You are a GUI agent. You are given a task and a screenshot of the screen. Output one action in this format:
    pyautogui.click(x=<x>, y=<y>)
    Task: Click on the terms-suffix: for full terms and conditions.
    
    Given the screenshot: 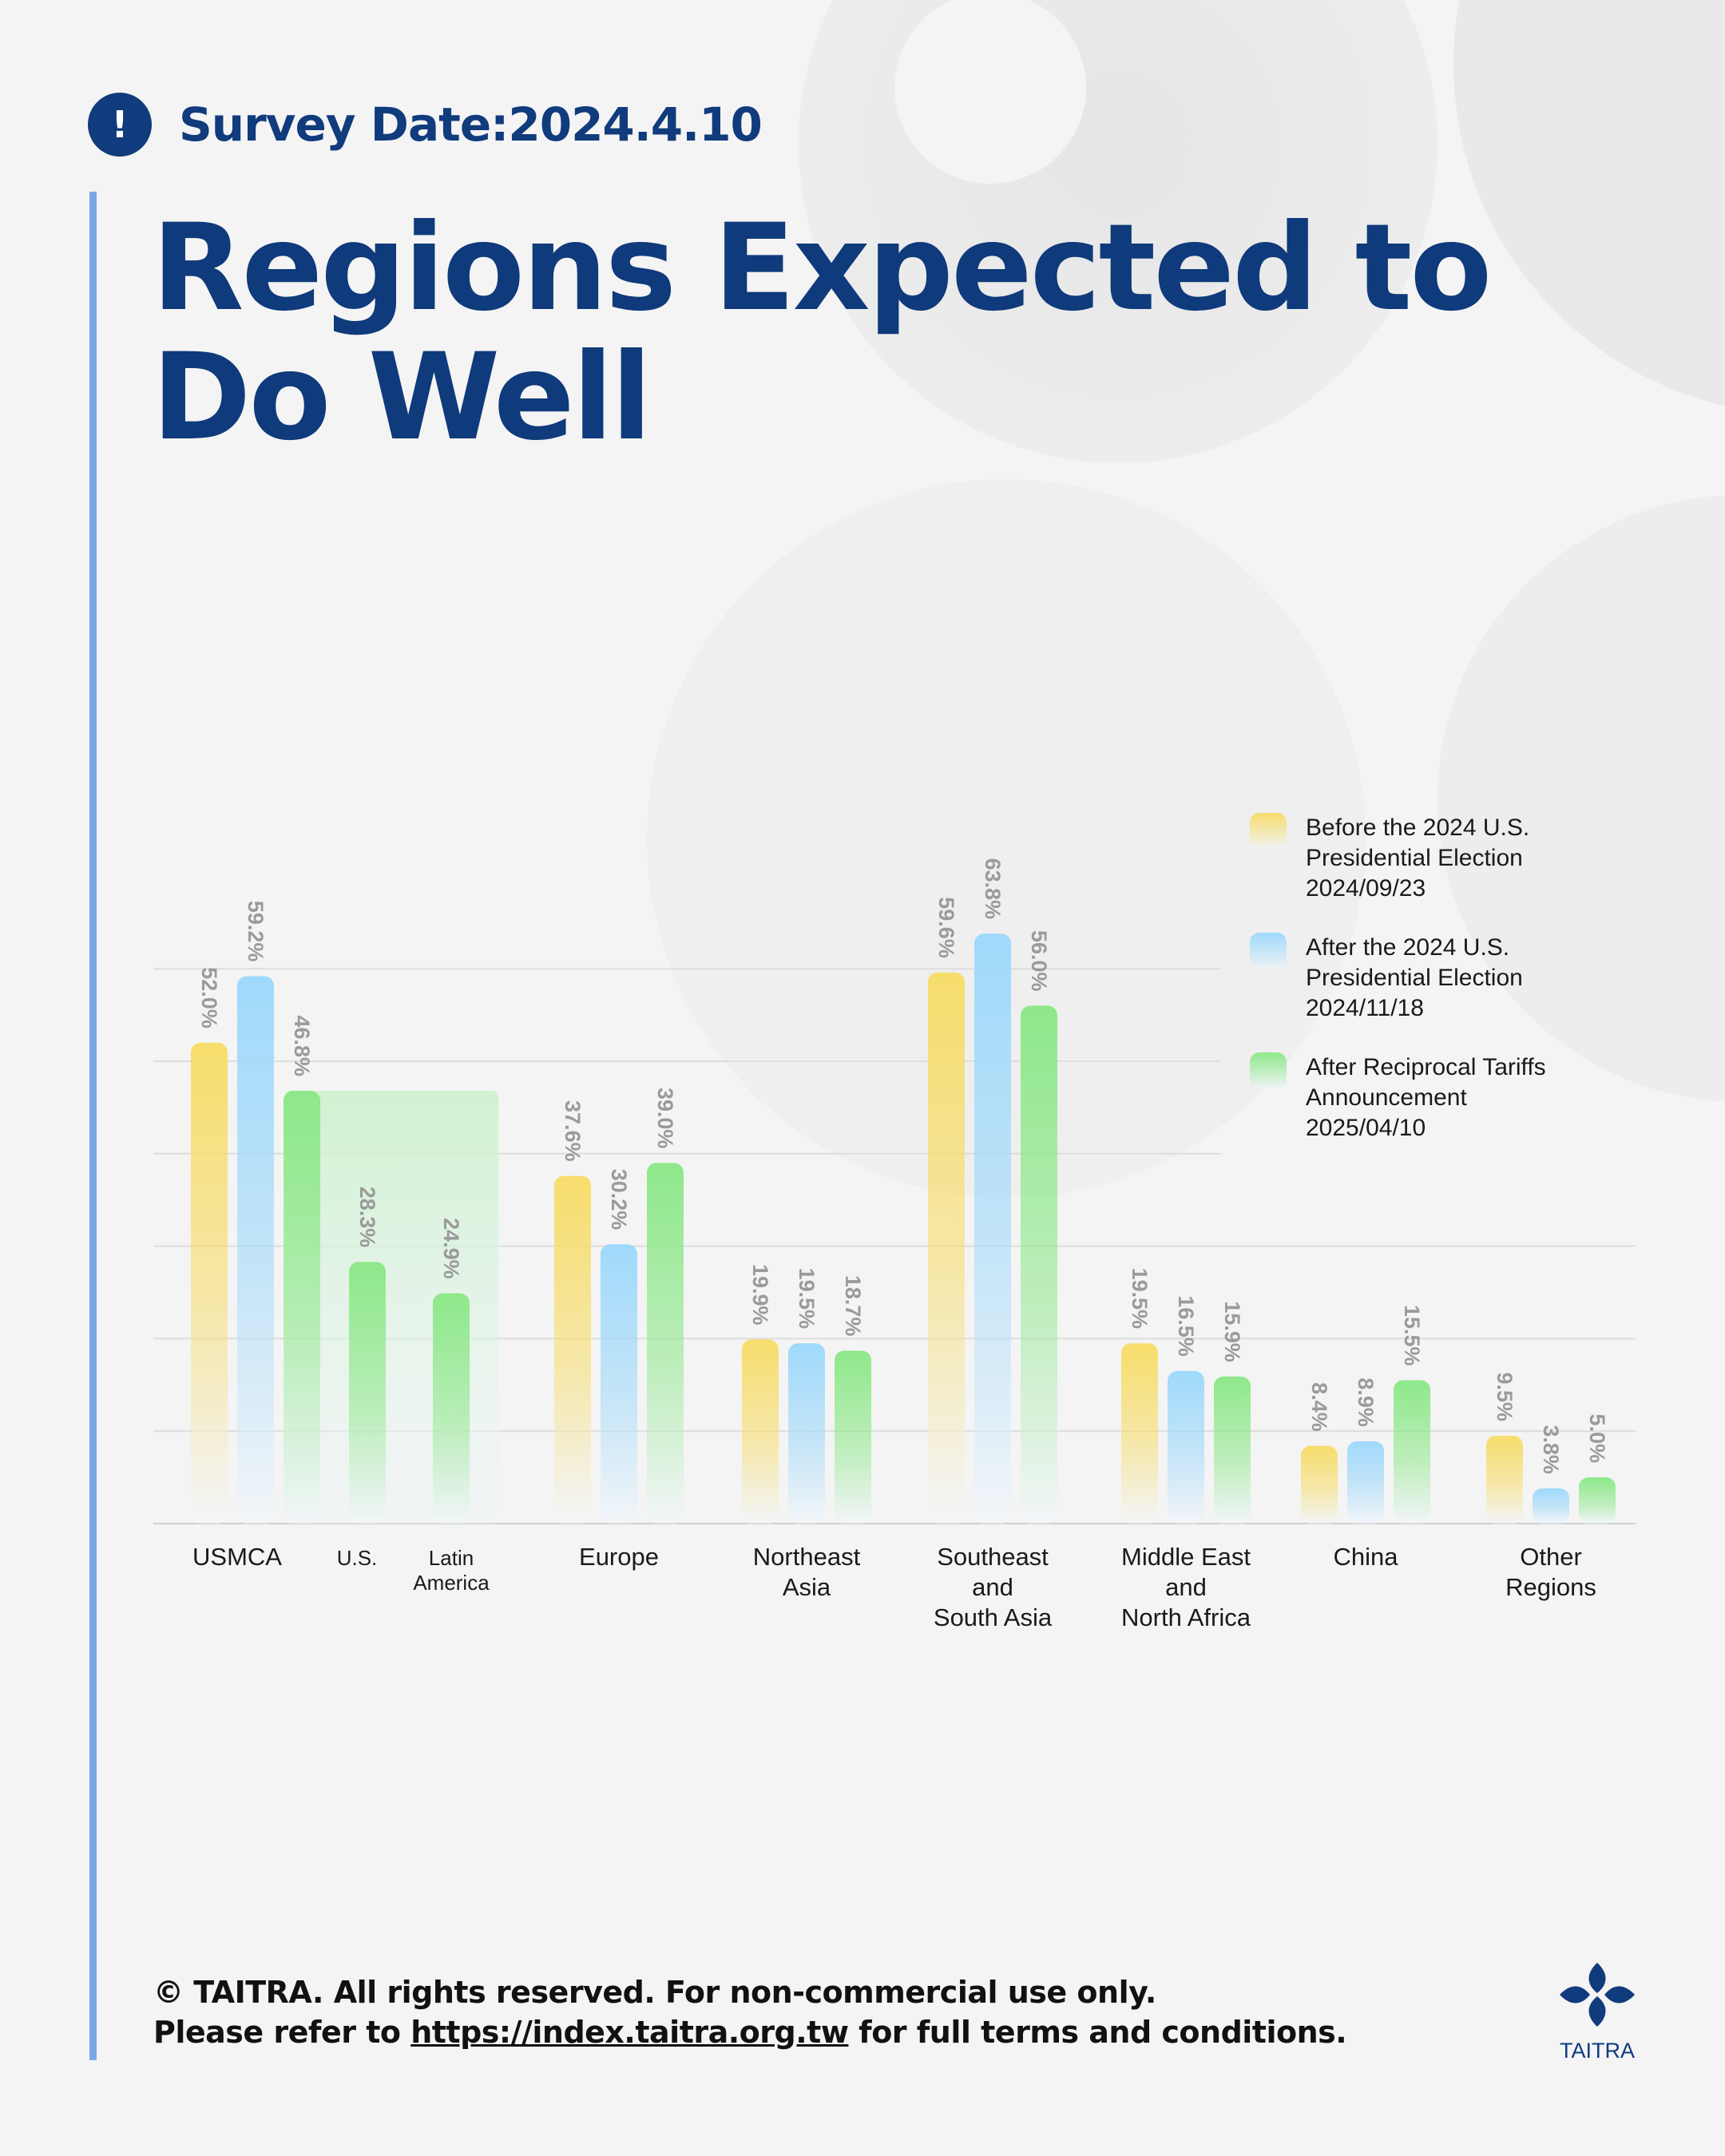 What is the action you would take?
    pyautogui.click(x=1098, y=2032)
    